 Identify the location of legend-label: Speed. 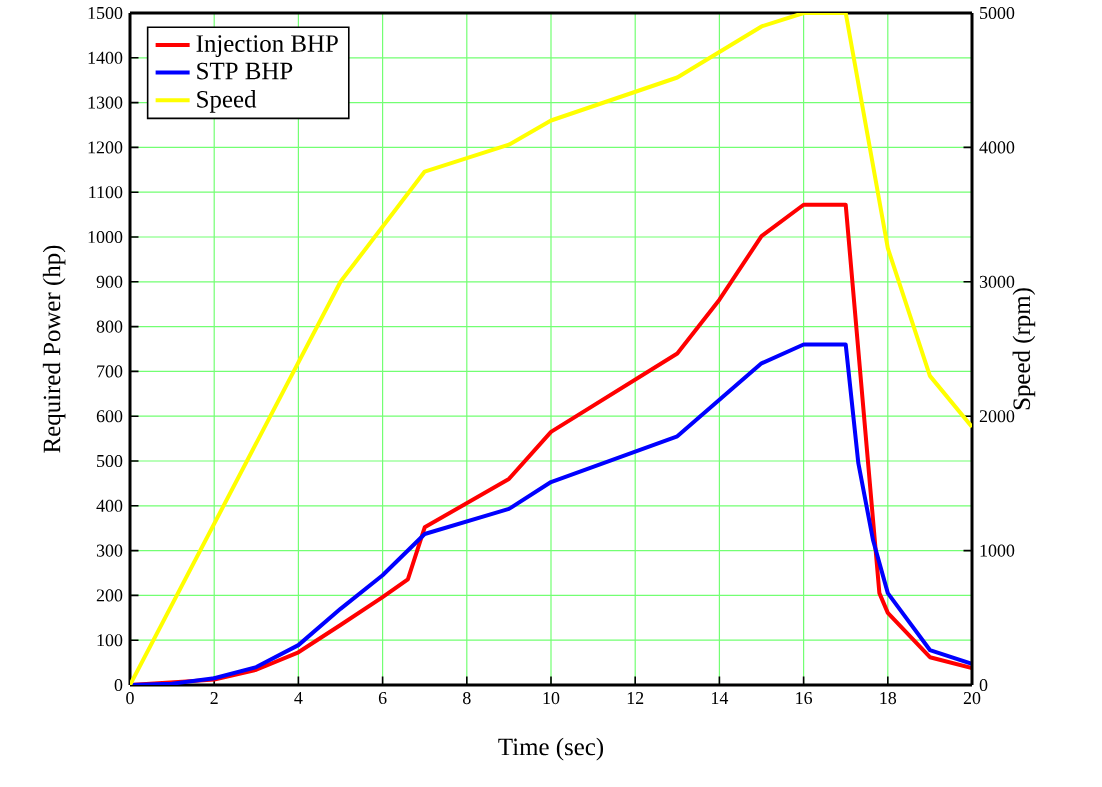
(227, 101).